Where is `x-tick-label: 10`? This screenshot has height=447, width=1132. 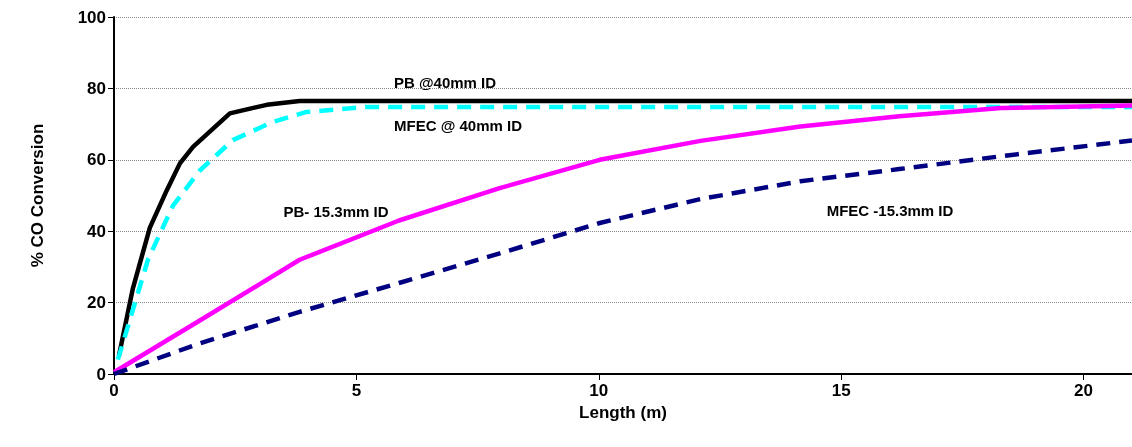 x-tick-label: 10 is located at coordinates (599, 390).